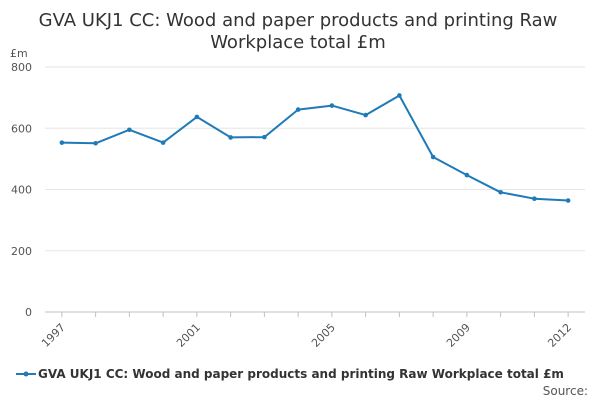 This screenshot has height=400, width=600. Describe the element at coordinates (399, 95) in the screenshot. I see `data-point-2007` at that location.